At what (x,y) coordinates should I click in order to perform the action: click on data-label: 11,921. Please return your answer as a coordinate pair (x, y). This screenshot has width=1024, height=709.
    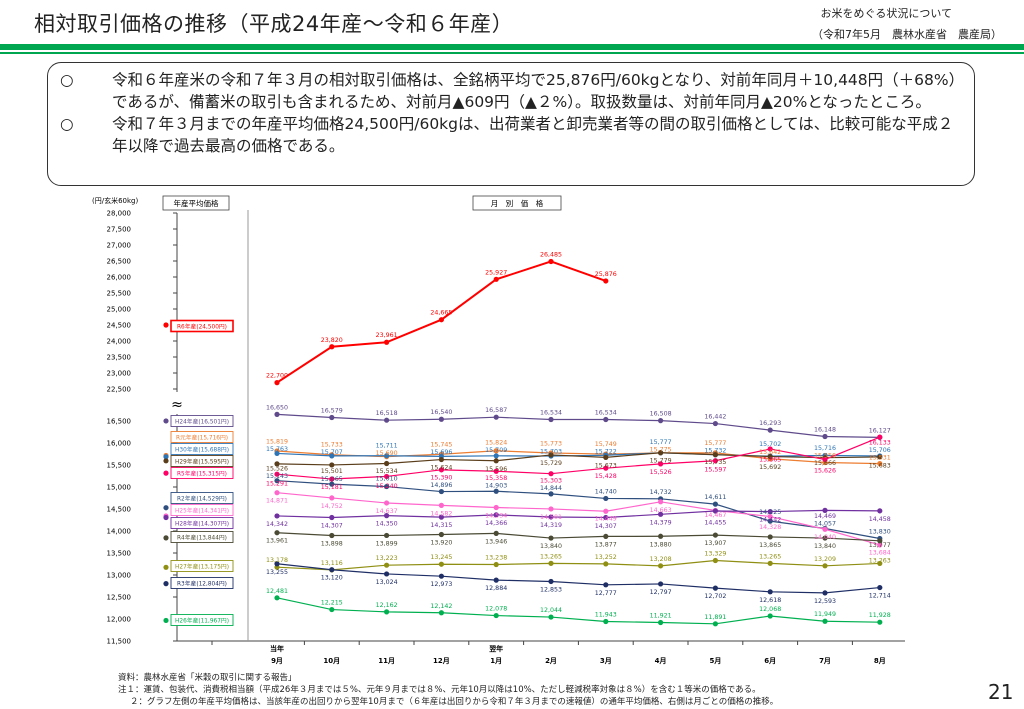
    Looking at the image, I should click on (661, 615).